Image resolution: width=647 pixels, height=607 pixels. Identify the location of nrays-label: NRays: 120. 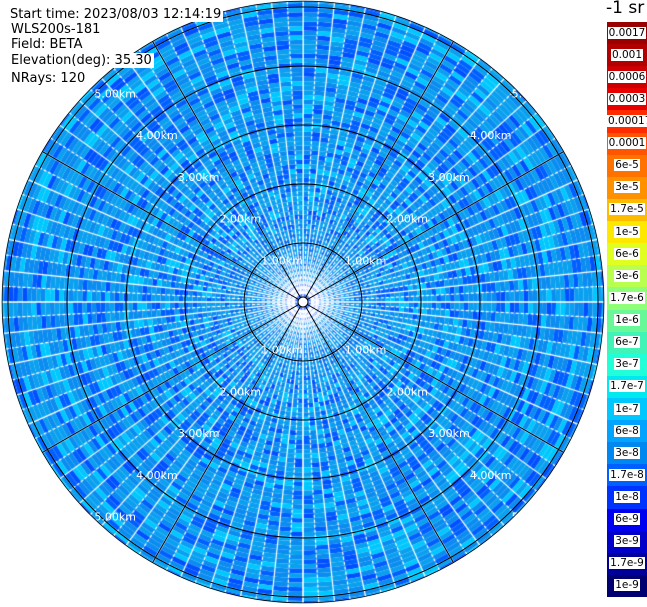
(49, 78).